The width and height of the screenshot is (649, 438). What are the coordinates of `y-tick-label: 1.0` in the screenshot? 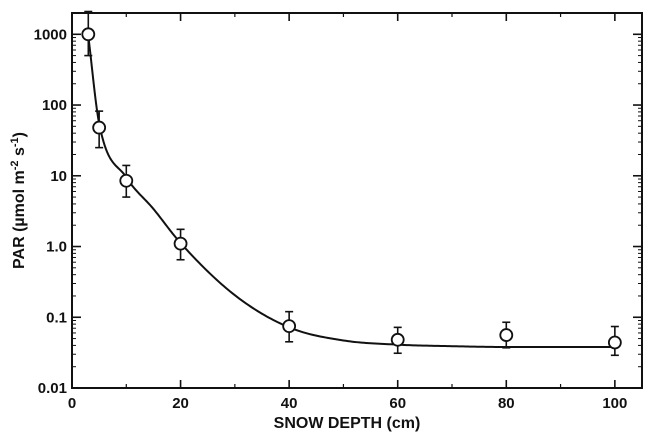 It's located at (56, 247).